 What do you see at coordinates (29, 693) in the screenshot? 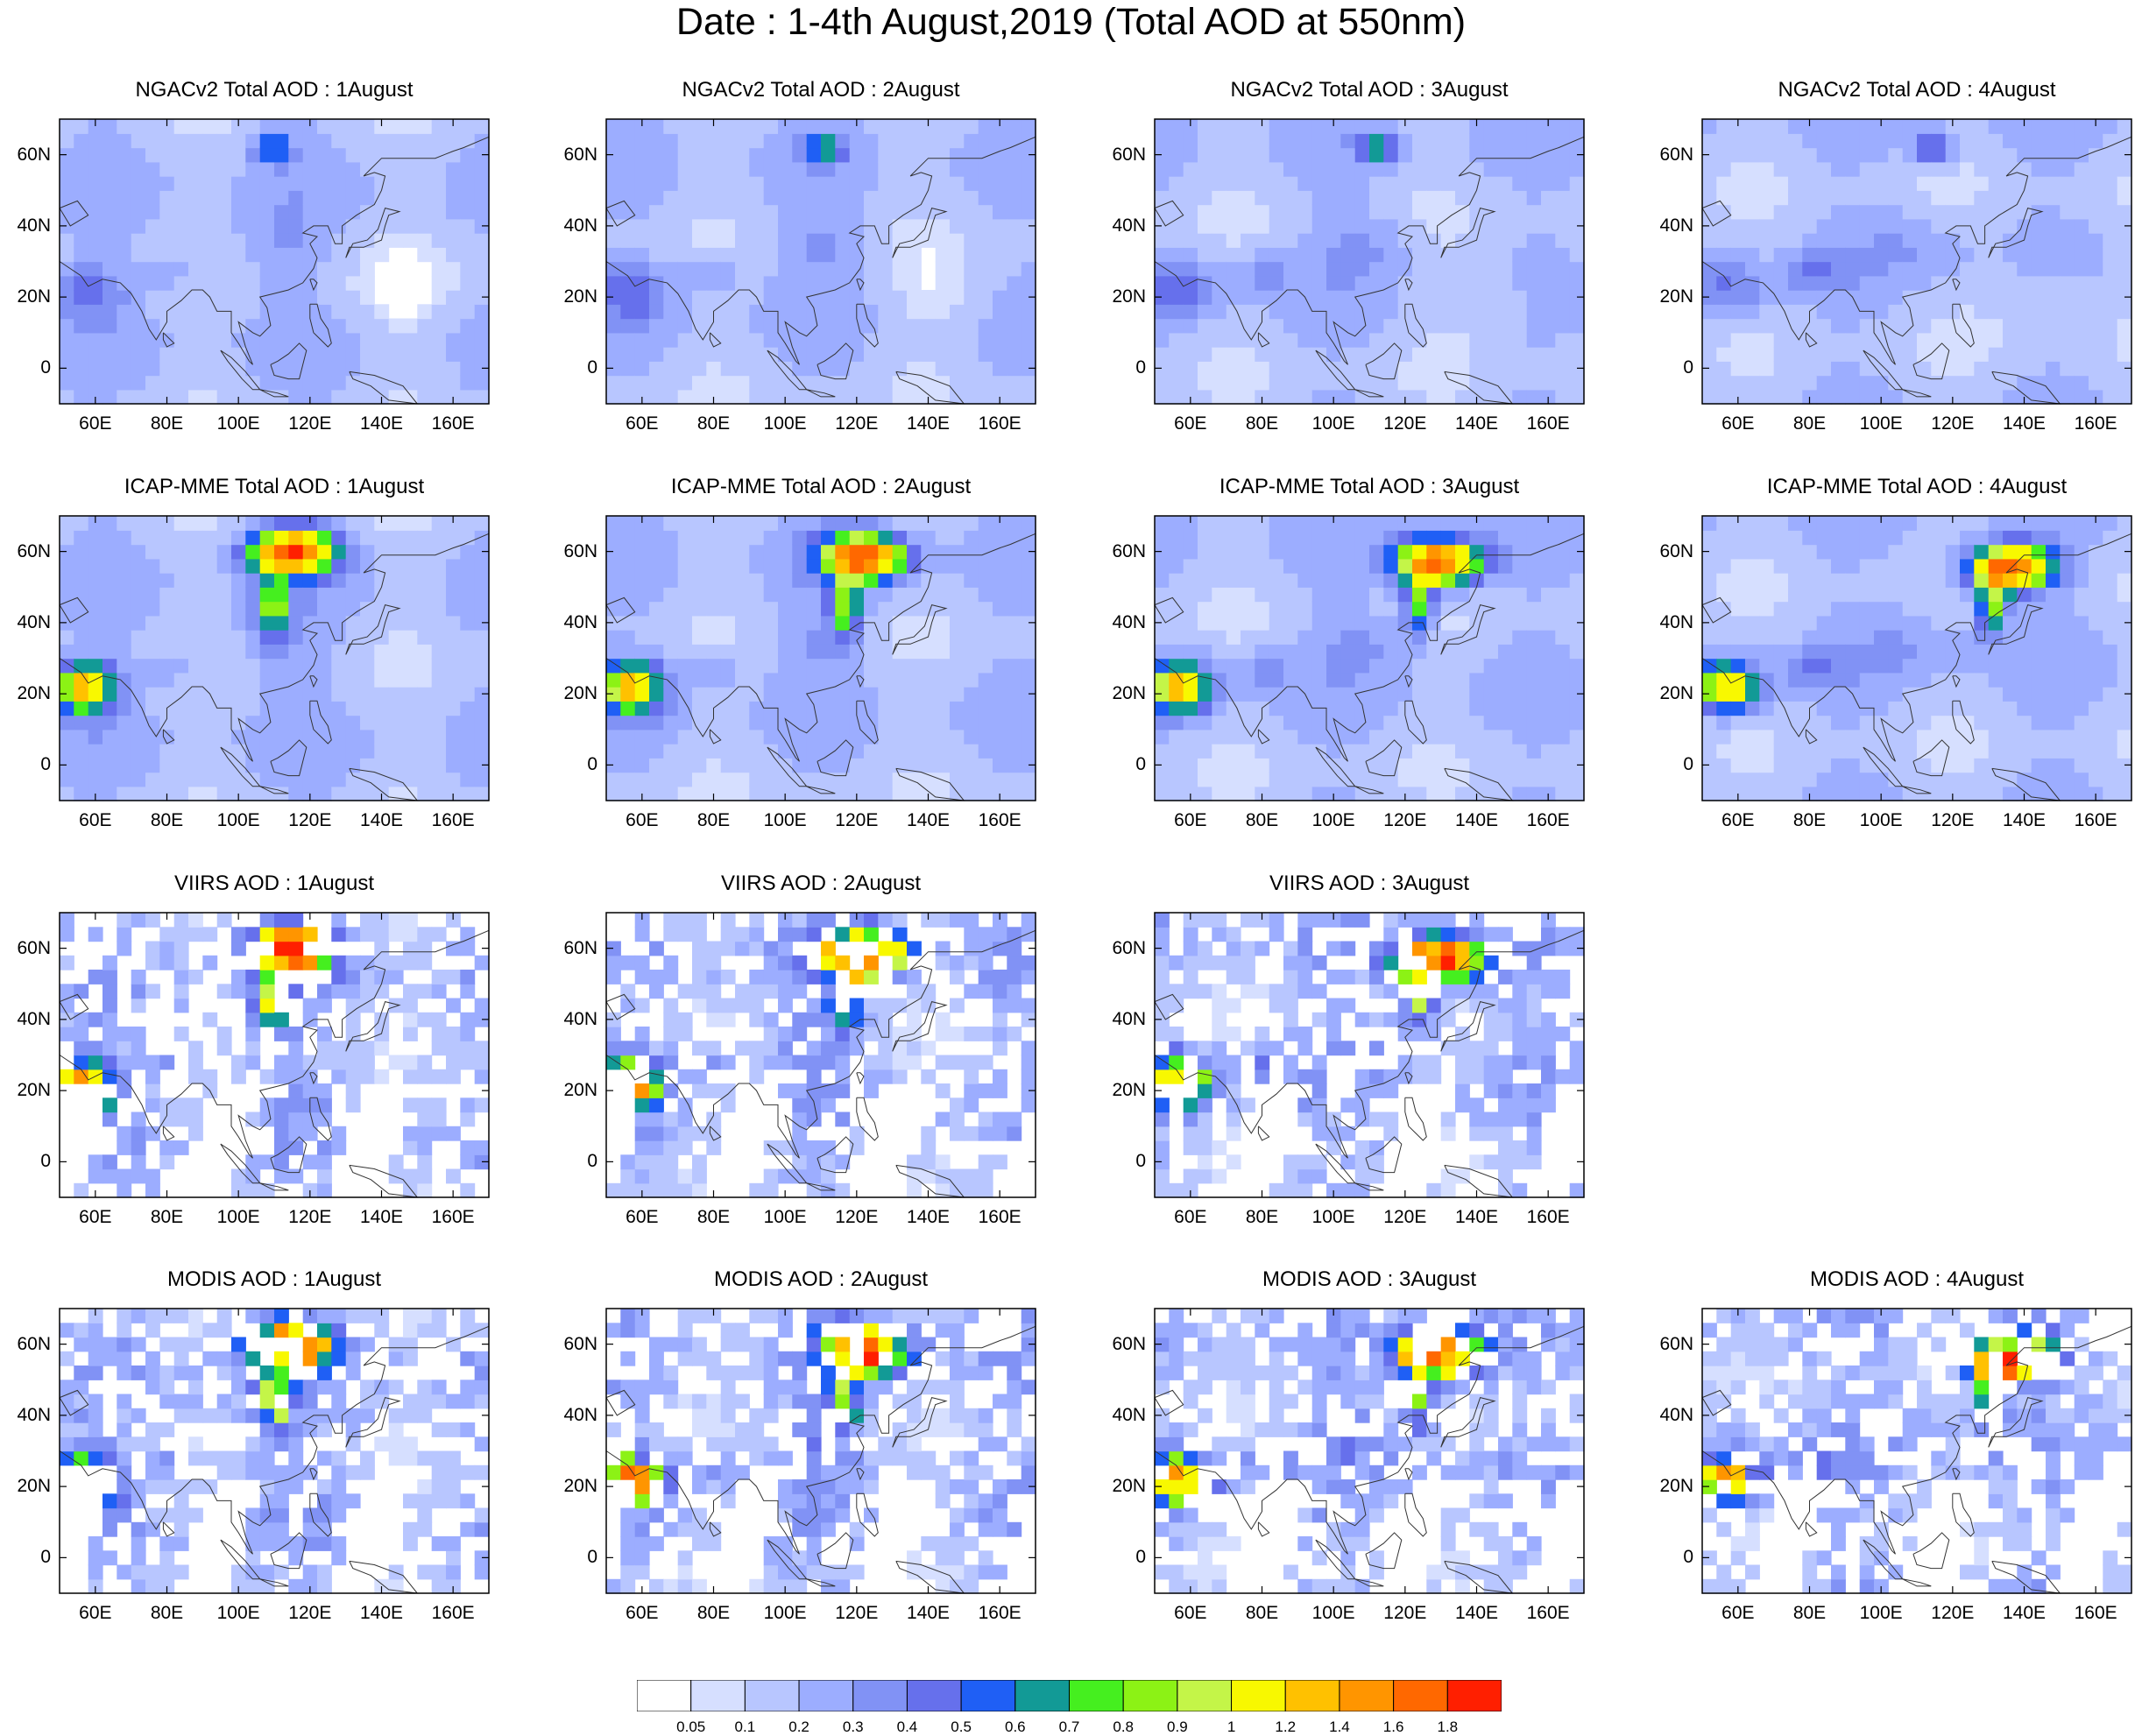
I see `lat-tick-label: 20N` at bounding box center [29, 693].